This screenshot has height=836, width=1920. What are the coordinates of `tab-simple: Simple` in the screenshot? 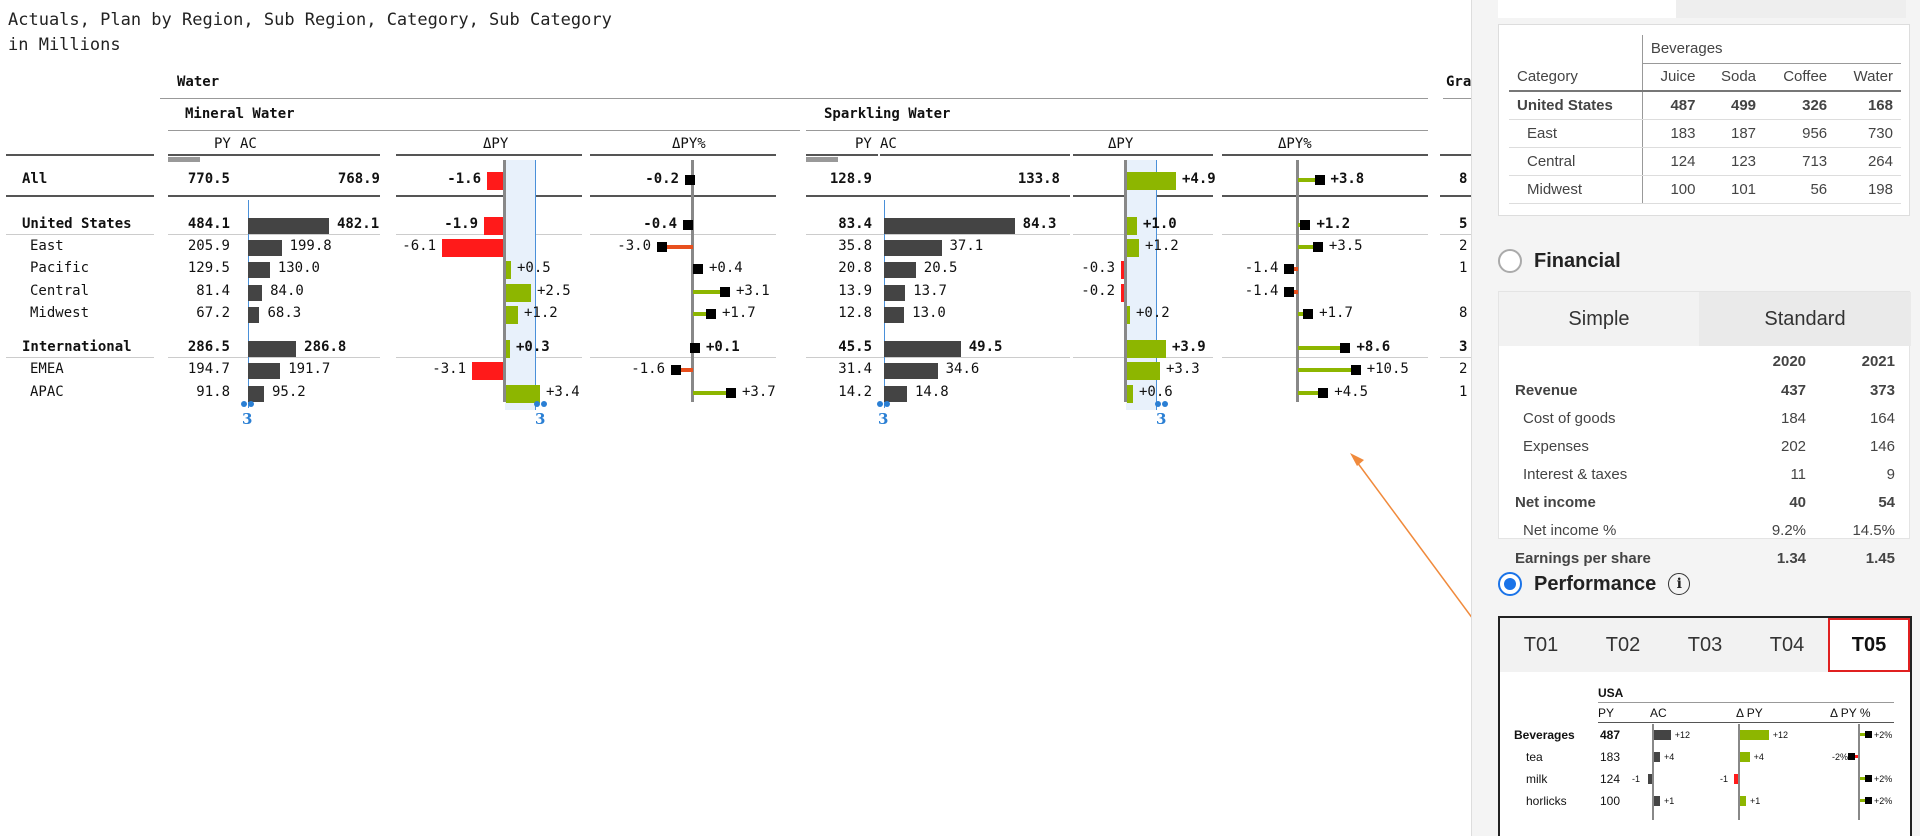 It's located at (1599, 319).